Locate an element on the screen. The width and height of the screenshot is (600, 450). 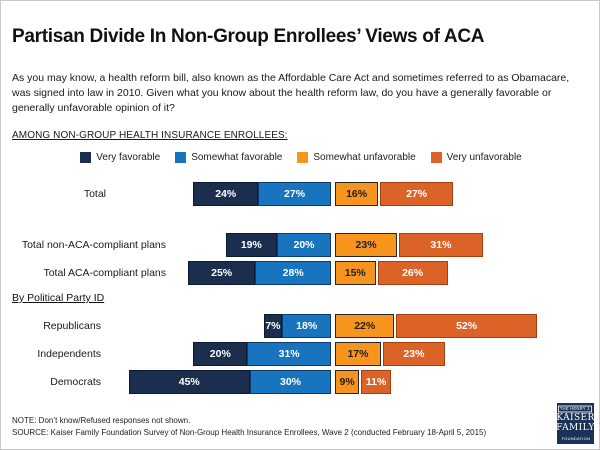
legend-label: Very favorable is located at coordinates (128, 157).